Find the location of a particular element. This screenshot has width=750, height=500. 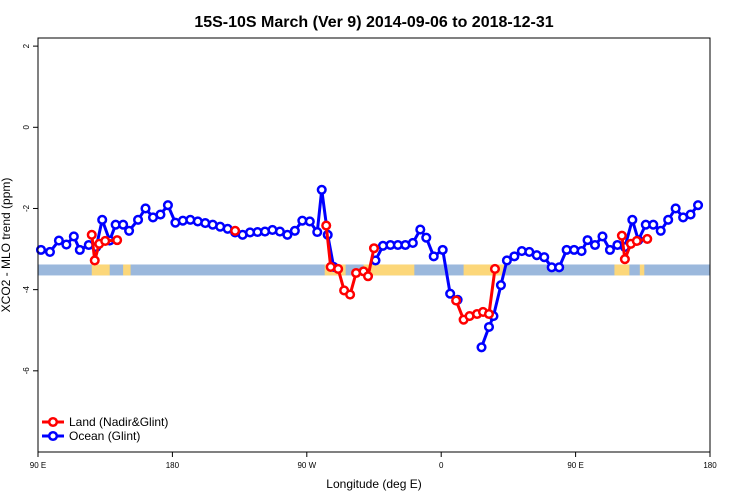

x-tick-label: 0 is located at coordinates (441, 465).